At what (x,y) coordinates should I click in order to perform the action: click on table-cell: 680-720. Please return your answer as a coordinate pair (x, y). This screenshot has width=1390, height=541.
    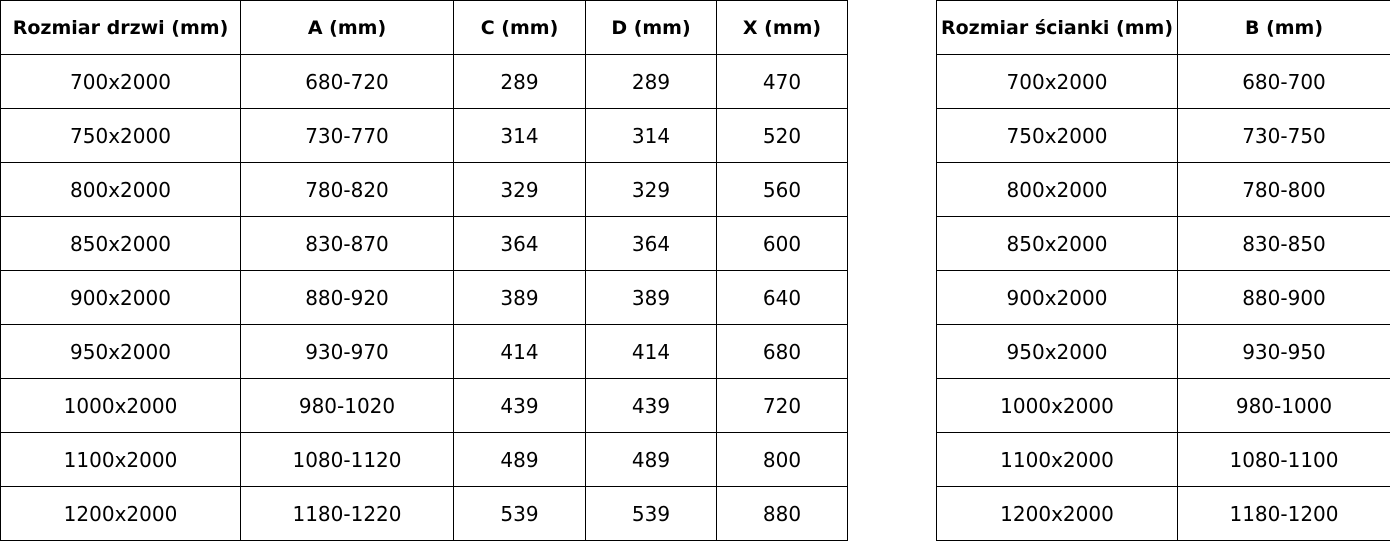
    Looking at the image, I should click on (347, 81).